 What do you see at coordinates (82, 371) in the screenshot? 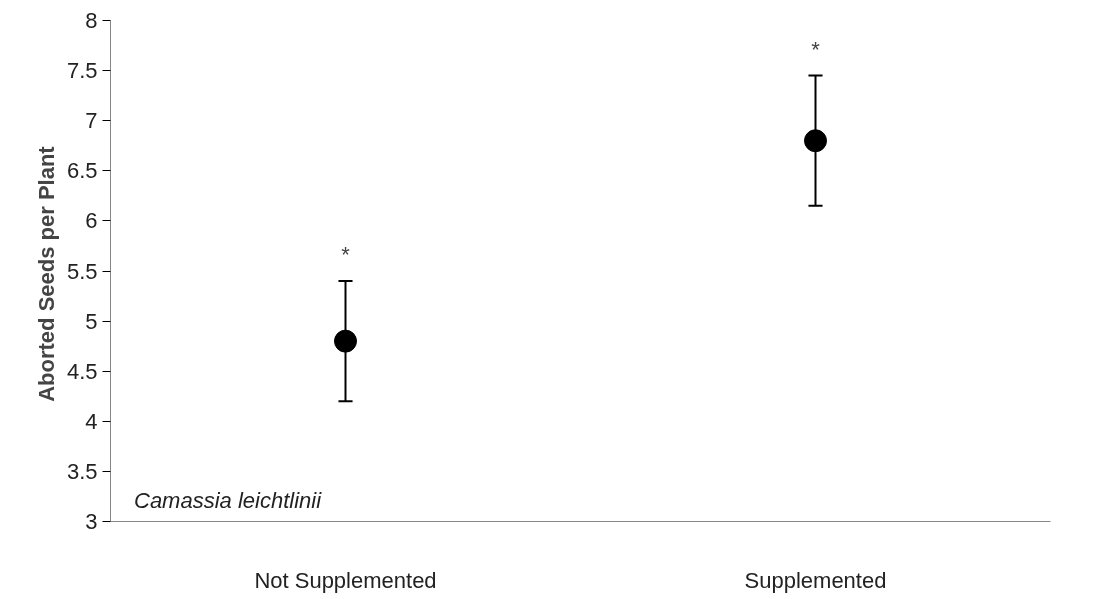
I see `y-tick-label: 4.5` at bounding box center [82, 371].